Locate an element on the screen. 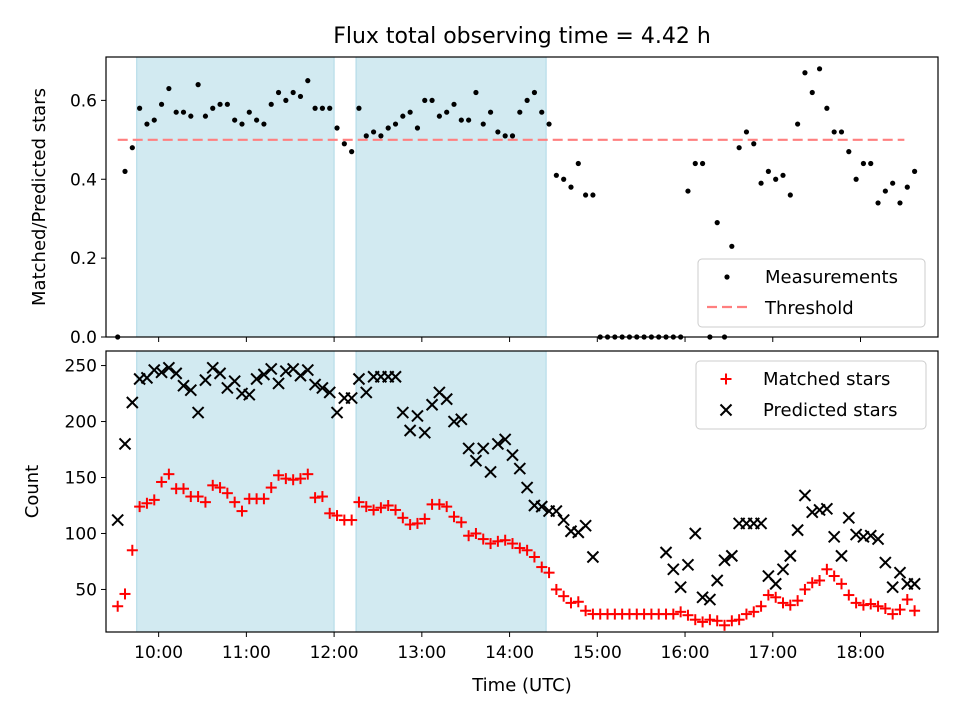 The width and height of the screenshot is (960, 724). y-tick-label: 200 is located at coordinates (81, 423).